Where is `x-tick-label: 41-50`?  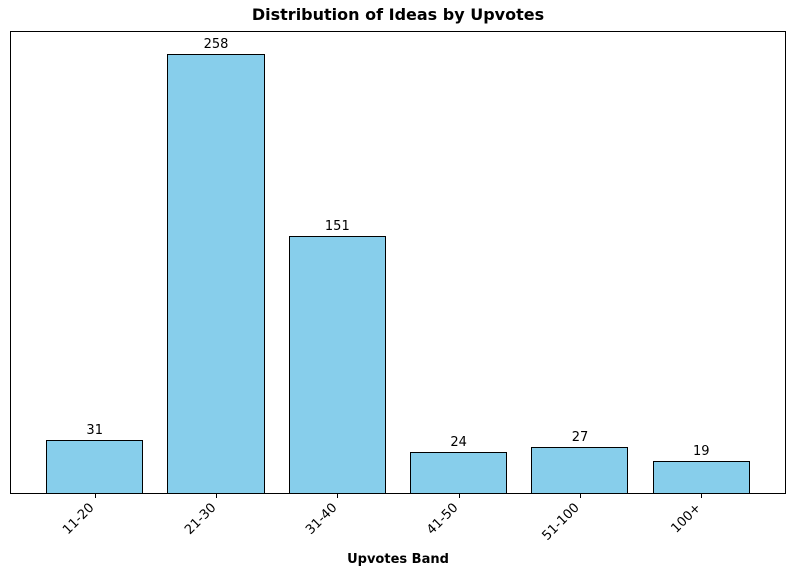 x-tick-label: 41-50 is located at coordinates (443, 519).